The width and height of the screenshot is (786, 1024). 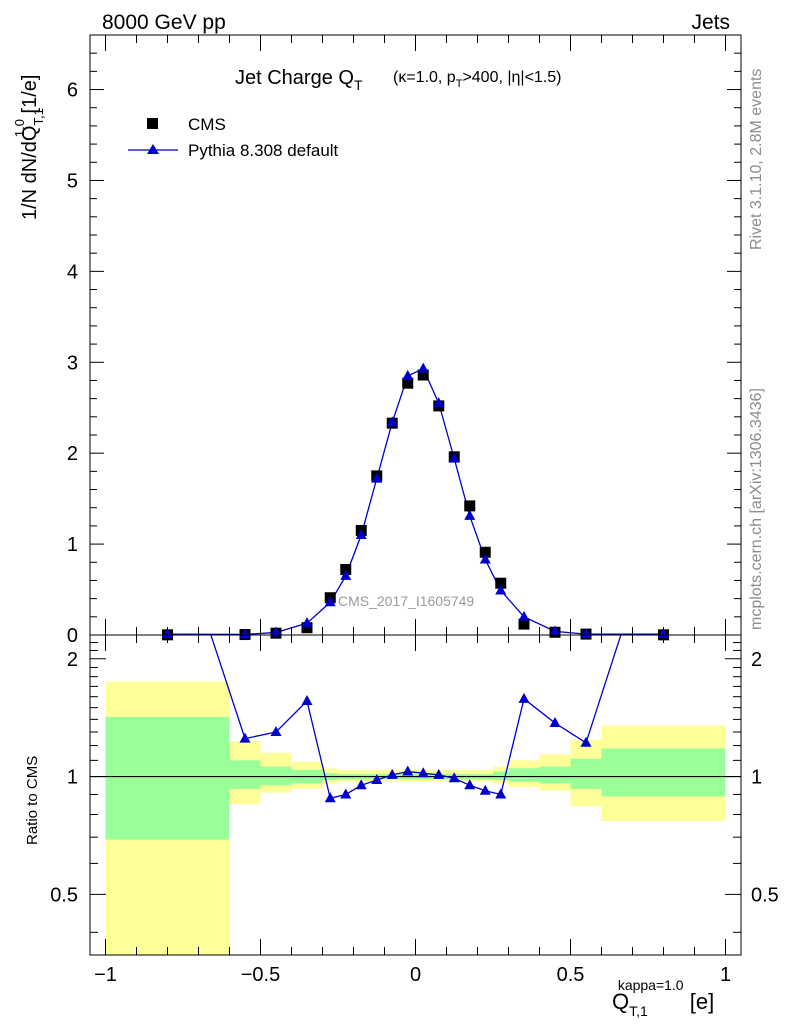 What do you see at coordinates (207, 124) in the screenshot?
I see `legend-cms-label: CMS` at bounding box center [207, 124].